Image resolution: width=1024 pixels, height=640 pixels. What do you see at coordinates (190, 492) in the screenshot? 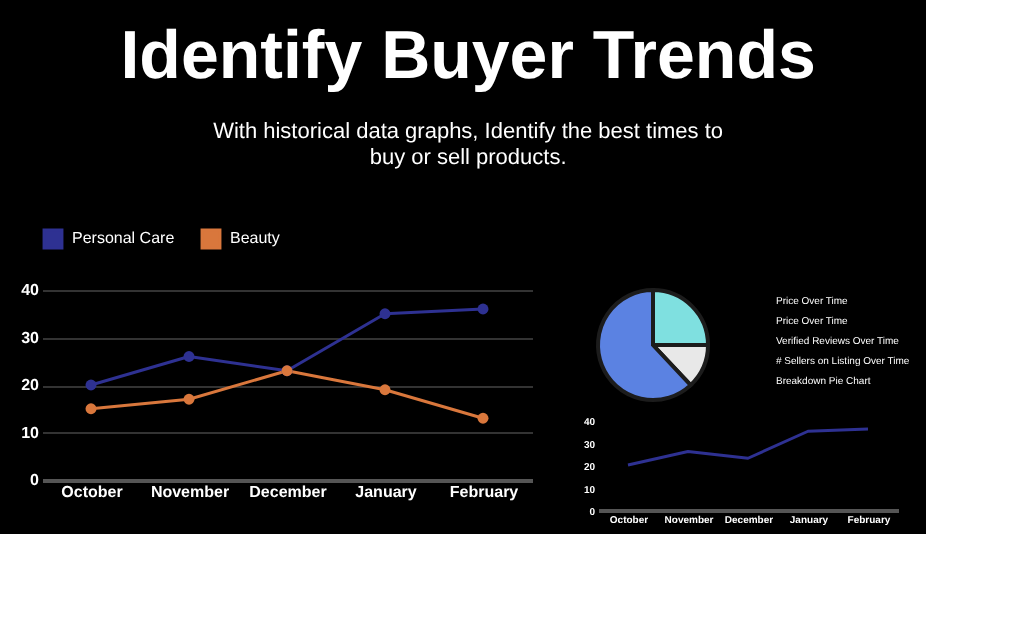
I see `x-tick-label: November` at bounding box center [190, 492].